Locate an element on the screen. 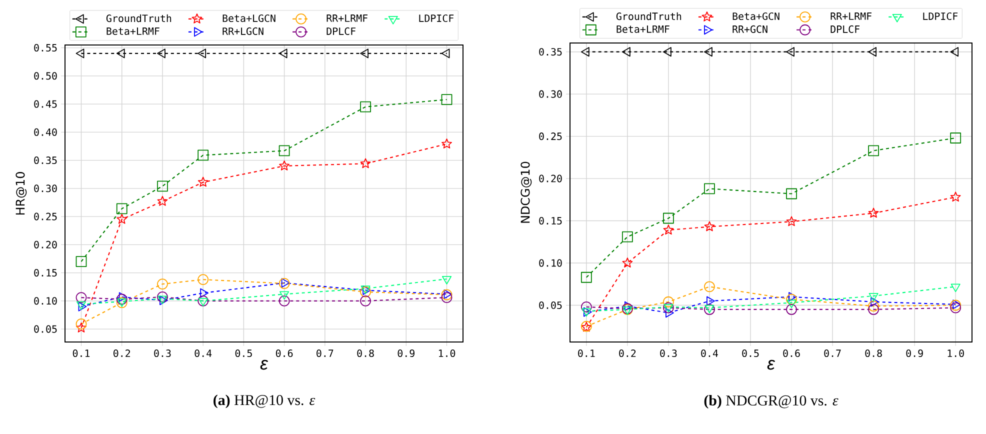 The image size is (986, 434). x-tick-label: 1.0 is located at coordinates (447, 353).